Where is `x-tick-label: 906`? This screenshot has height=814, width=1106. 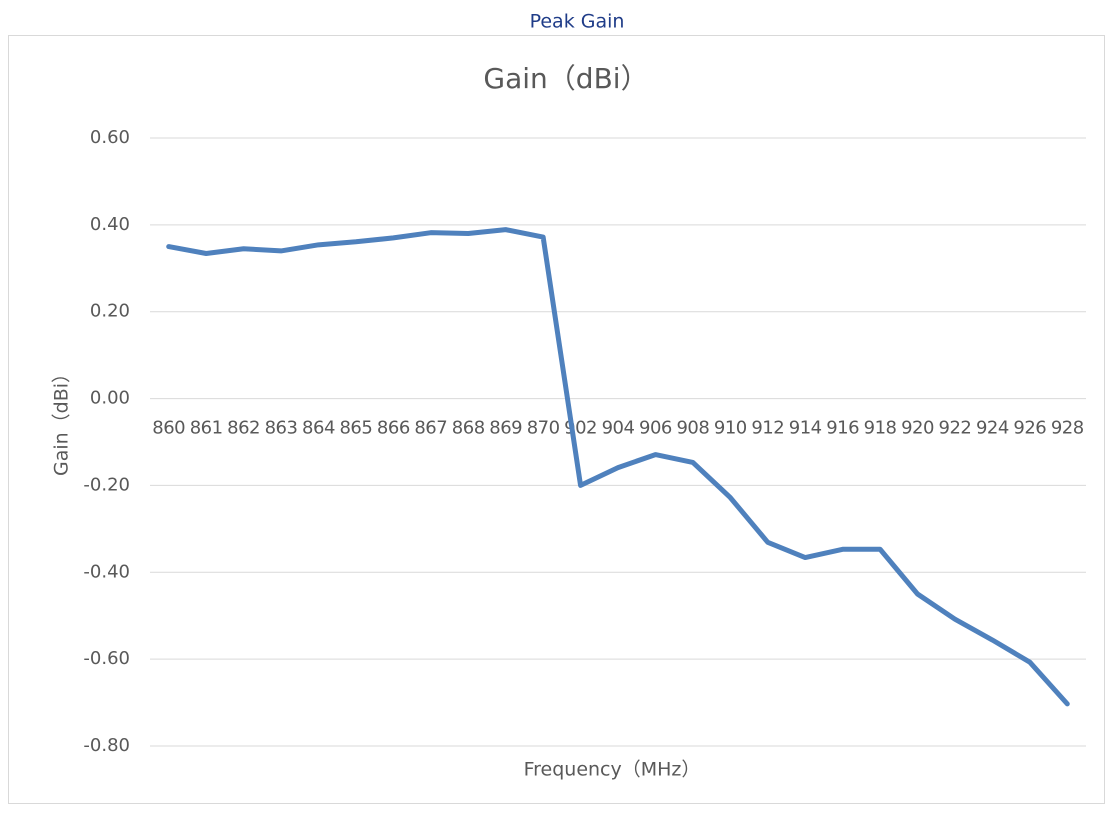
x-tick-label: 906 is located at coordinates (655, 428).